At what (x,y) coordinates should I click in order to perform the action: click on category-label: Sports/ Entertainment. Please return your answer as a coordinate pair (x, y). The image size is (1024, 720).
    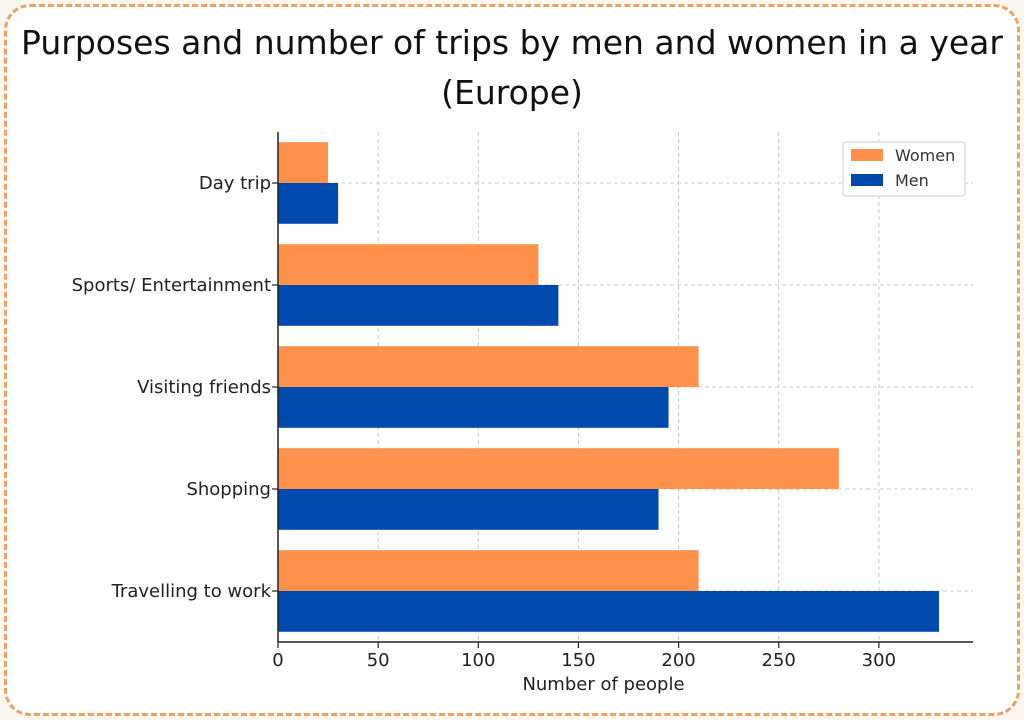
    Looking at the image, I should click on (171, 285).